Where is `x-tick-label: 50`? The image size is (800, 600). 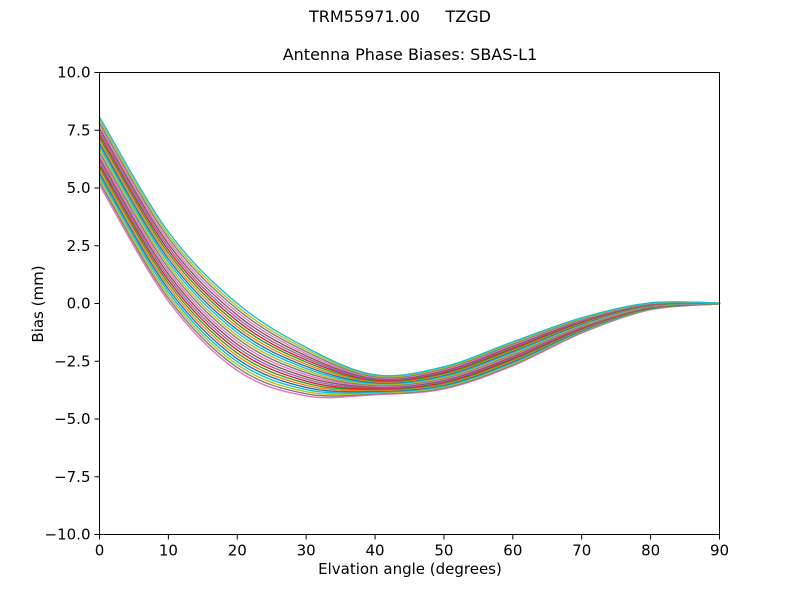
x-tick-label: 50 is located at coordinates (443, 551).